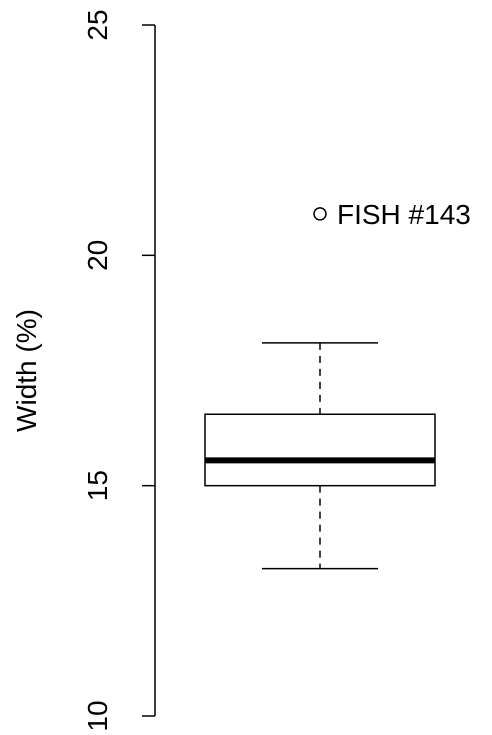 This screenshot has height=735, width=492. Describe the element at coordinates (119, 370) in the screenshot. I see `y-axis: 10 15 20 25` at that location.